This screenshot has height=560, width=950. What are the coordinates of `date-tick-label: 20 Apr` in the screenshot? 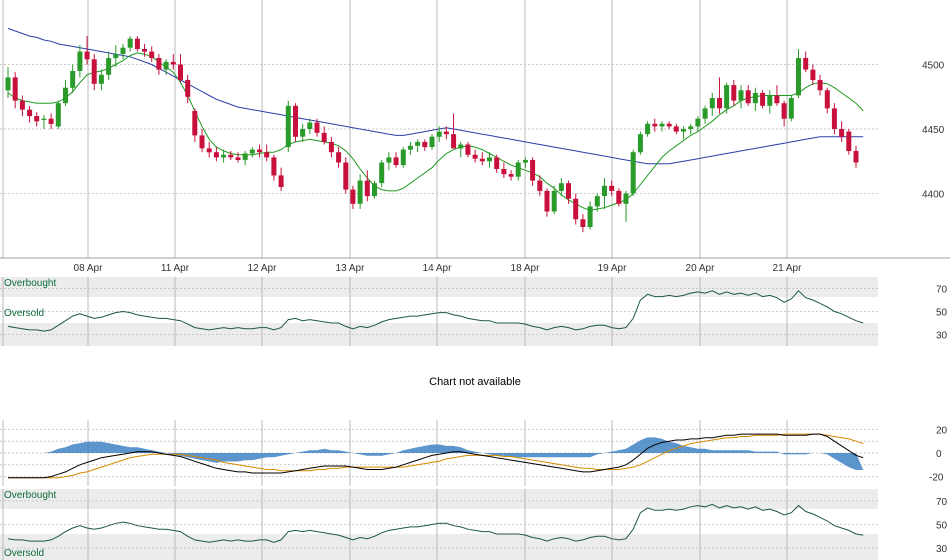 It's located at (701, 268).